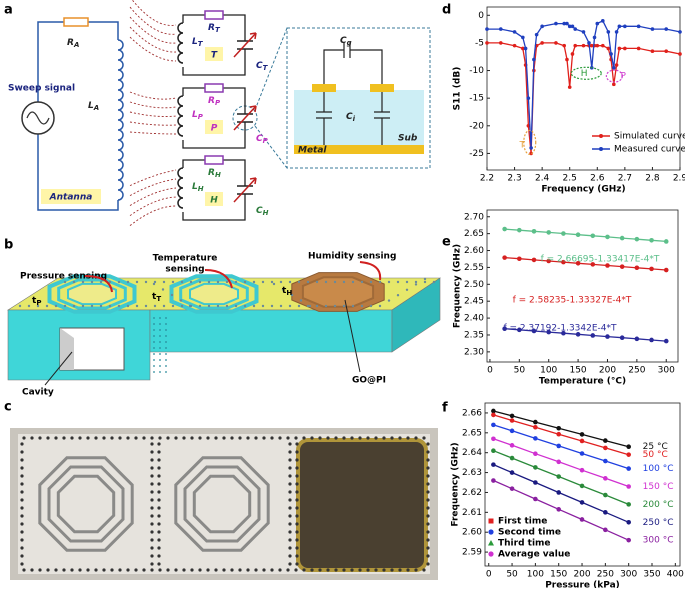 This screenshot has height=592, width=685. Describe the element at coordinates (8, 407) in the screenshot. I see `panel-label: c` at that location.